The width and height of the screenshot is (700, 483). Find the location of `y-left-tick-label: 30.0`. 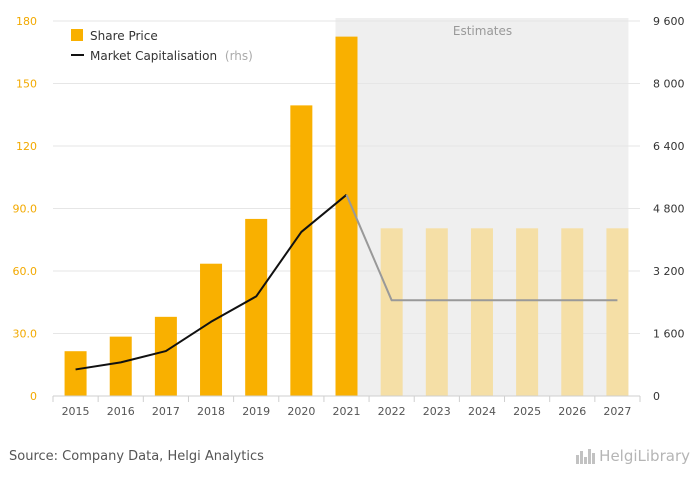

y-left-tick-label: 30.0 is located at coordinates (25, 334).